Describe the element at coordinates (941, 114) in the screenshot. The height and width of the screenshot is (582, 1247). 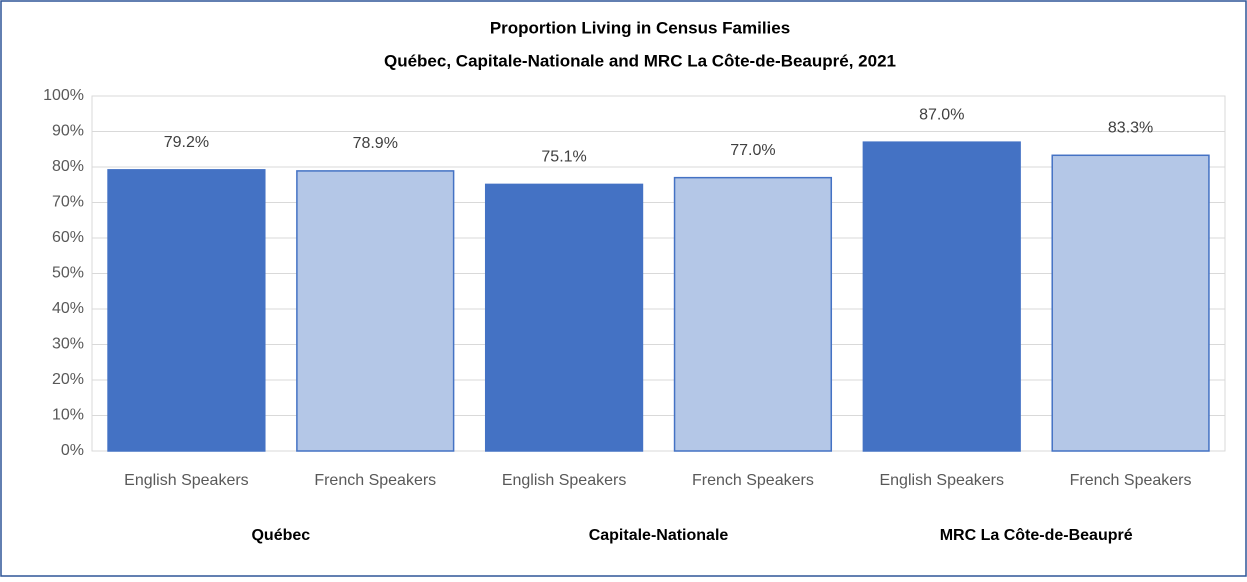
I see `value-label: 87.0%` at that location.